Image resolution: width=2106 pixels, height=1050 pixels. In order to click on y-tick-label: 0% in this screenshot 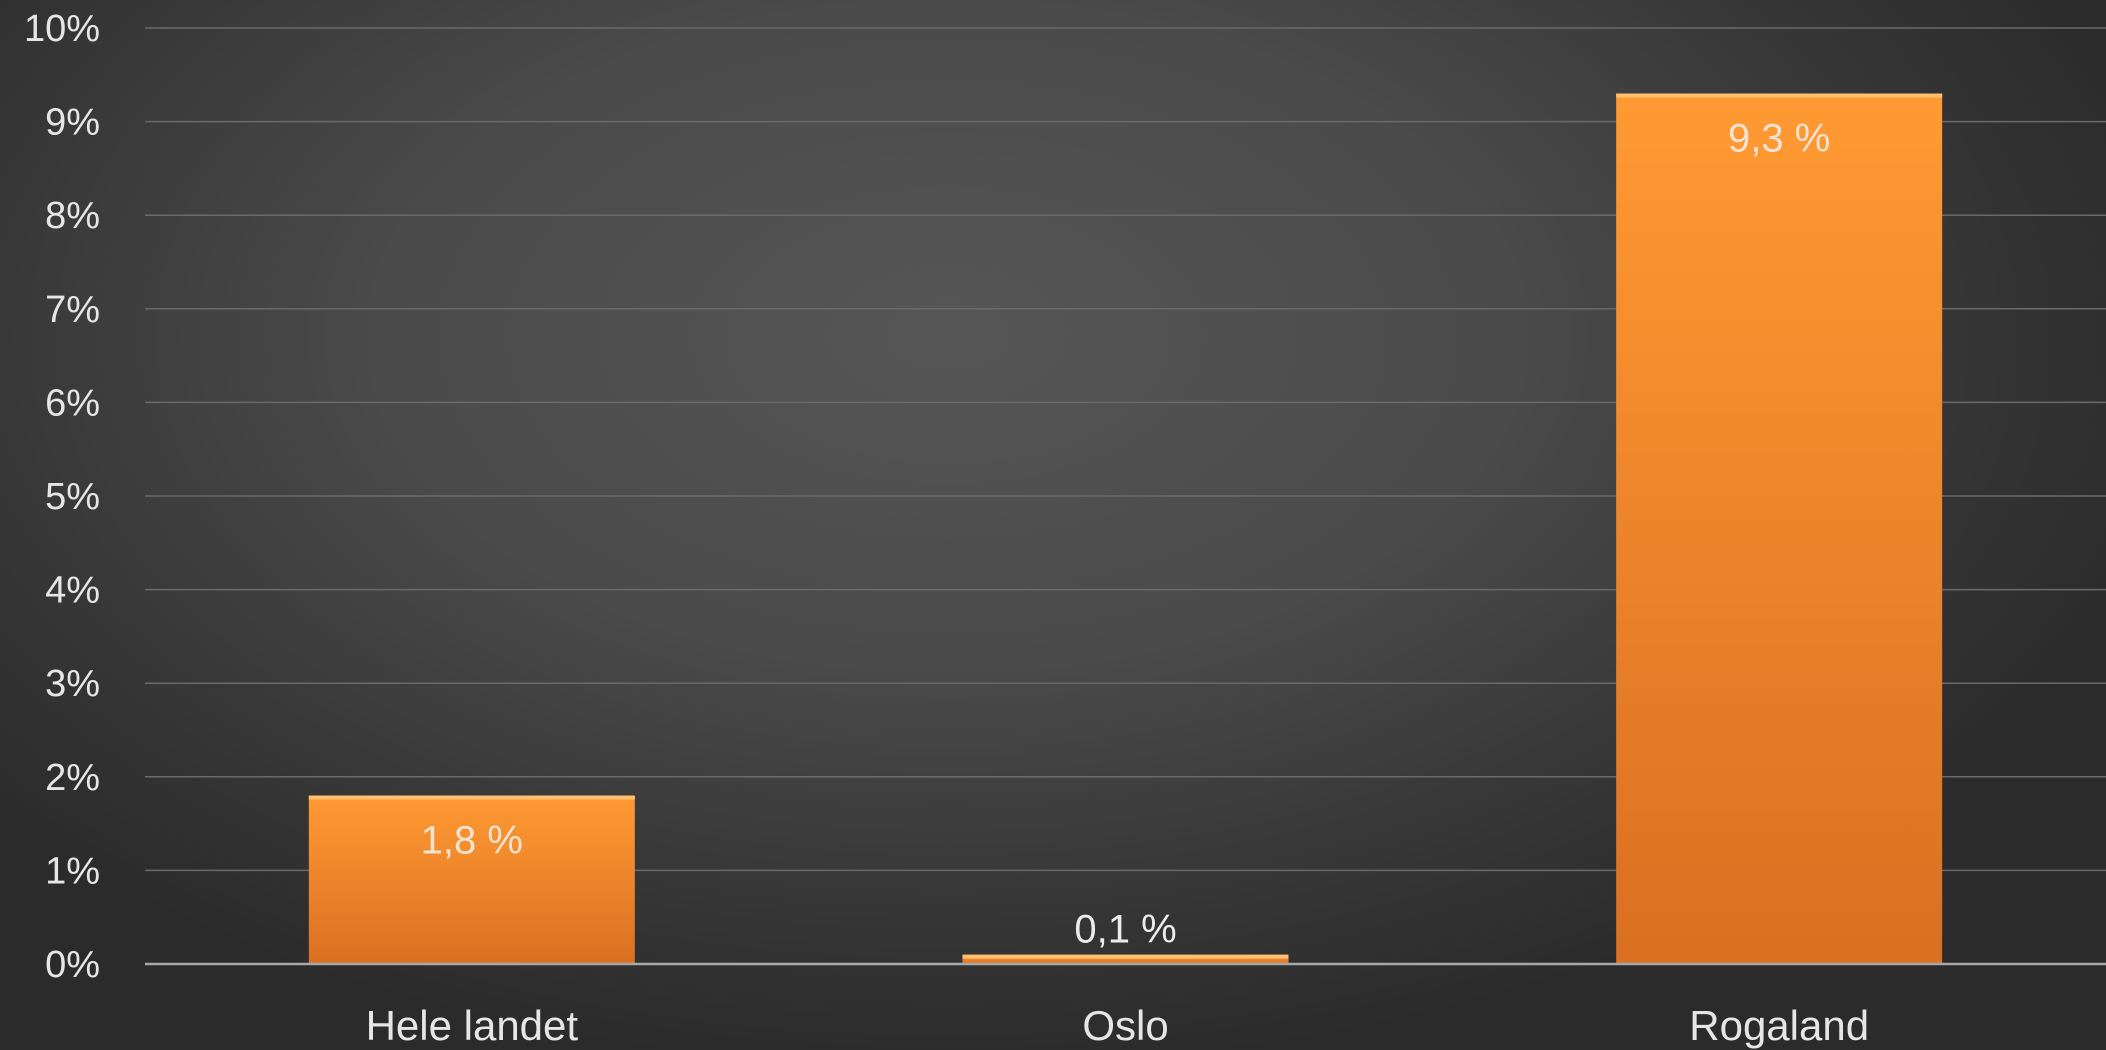, I will do `click(72, 965)`.